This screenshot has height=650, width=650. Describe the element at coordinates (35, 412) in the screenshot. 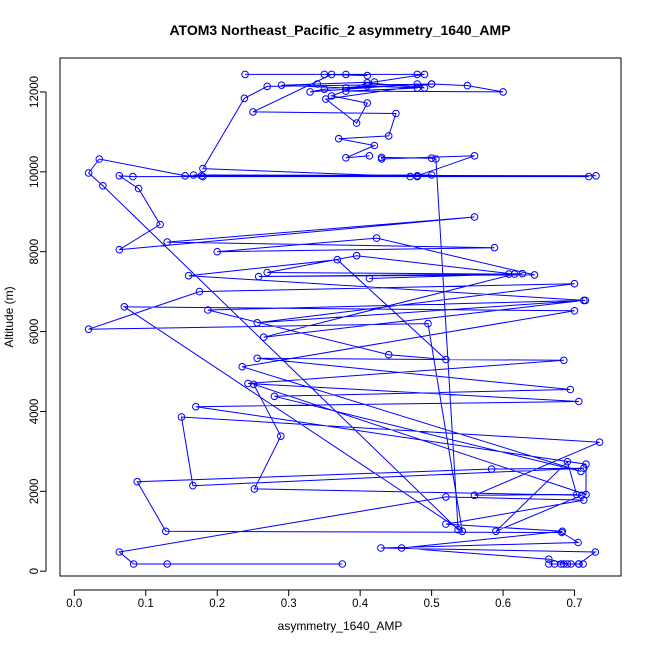

I see `y-tick-label: 4000` at that location.